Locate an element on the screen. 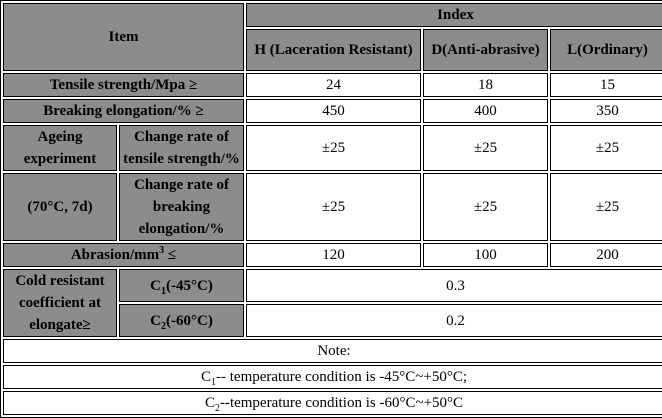  tensile-strength-h: 24 is located at coordinates (333, 85).